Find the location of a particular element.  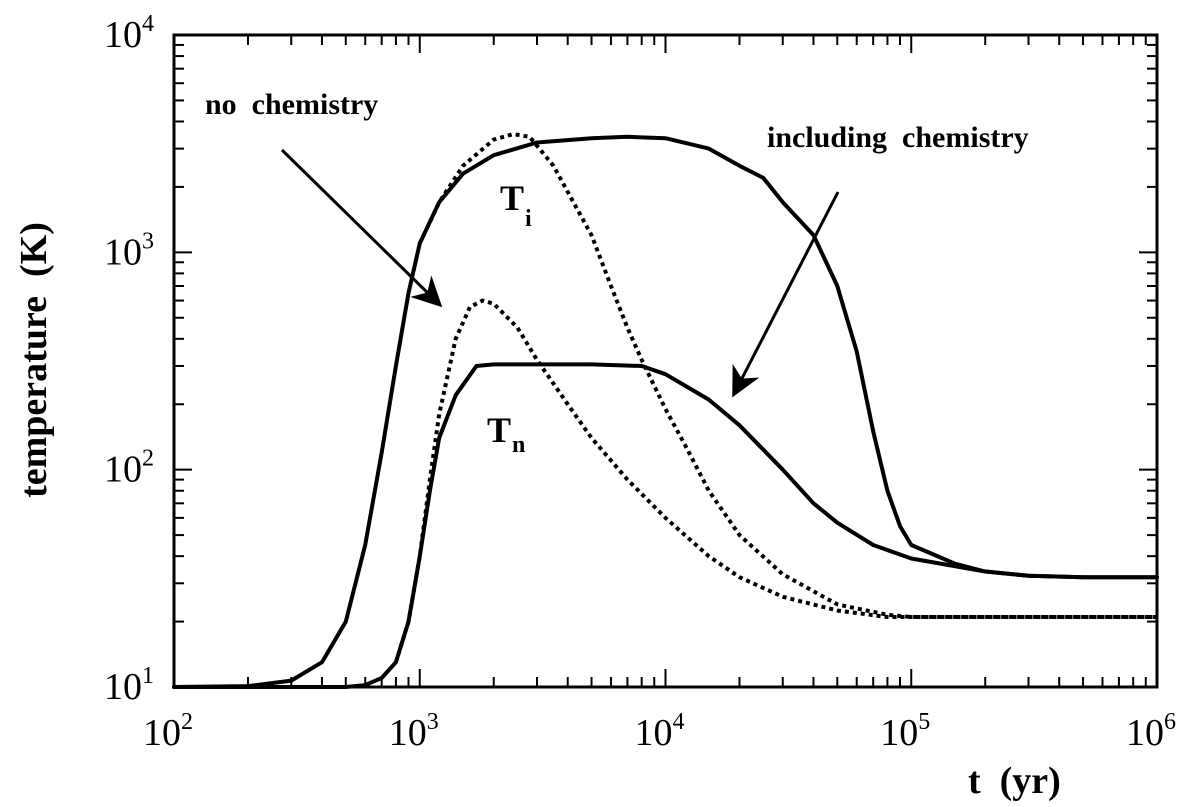

label-tn: T n is located at coordinates (506, 434).